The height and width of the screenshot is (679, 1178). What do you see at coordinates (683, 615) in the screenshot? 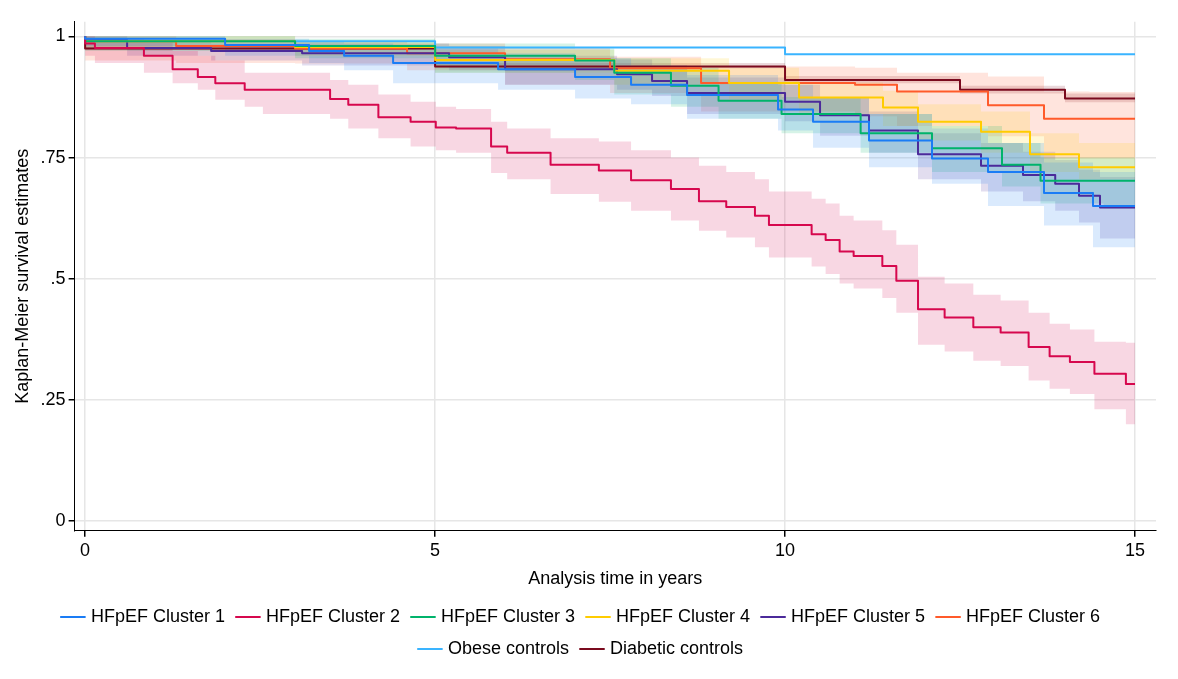
I see `legend-label: HFpEF Cluster 4` at bounding box center [683, 615].